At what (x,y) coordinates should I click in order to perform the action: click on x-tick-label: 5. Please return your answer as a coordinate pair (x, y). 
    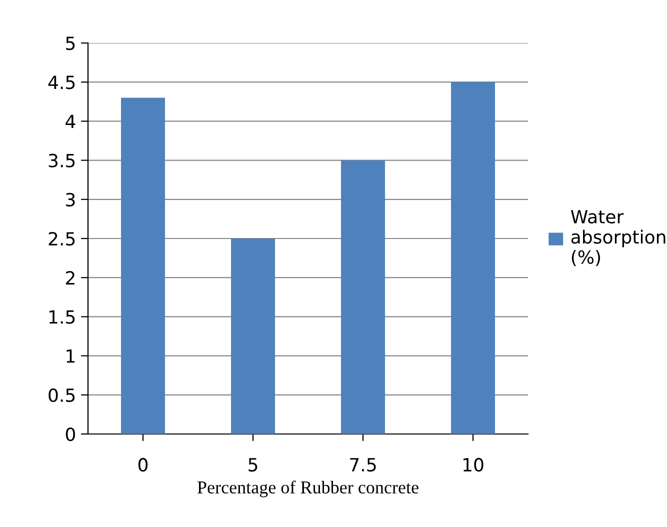
    Looking at the image, I should click on (253, 465).